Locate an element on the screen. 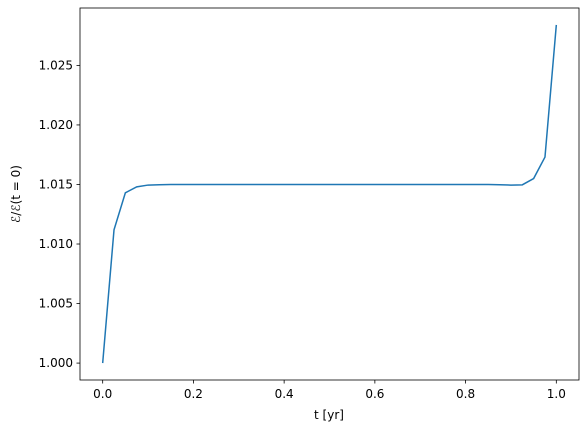  y-tick-label: 1.005 is located at coordinates (56, 304).